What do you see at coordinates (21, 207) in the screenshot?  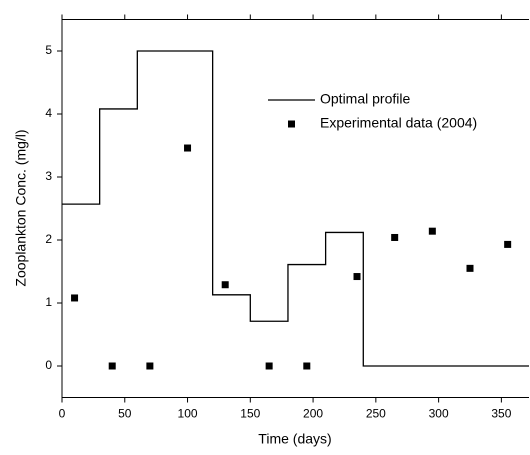 I see `y-axis-title: Zooplankton Conc. (mg/l)` at bounding box center [21, 207].